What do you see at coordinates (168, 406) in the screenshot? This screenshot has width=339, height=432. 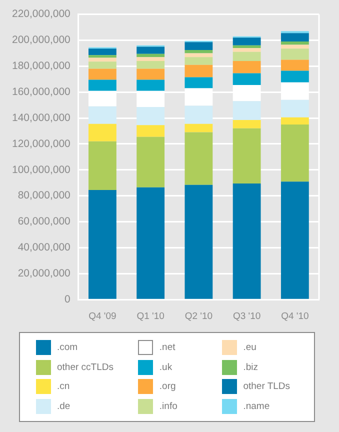 I see `legend-label: .info` at bounding box center [168, 406].